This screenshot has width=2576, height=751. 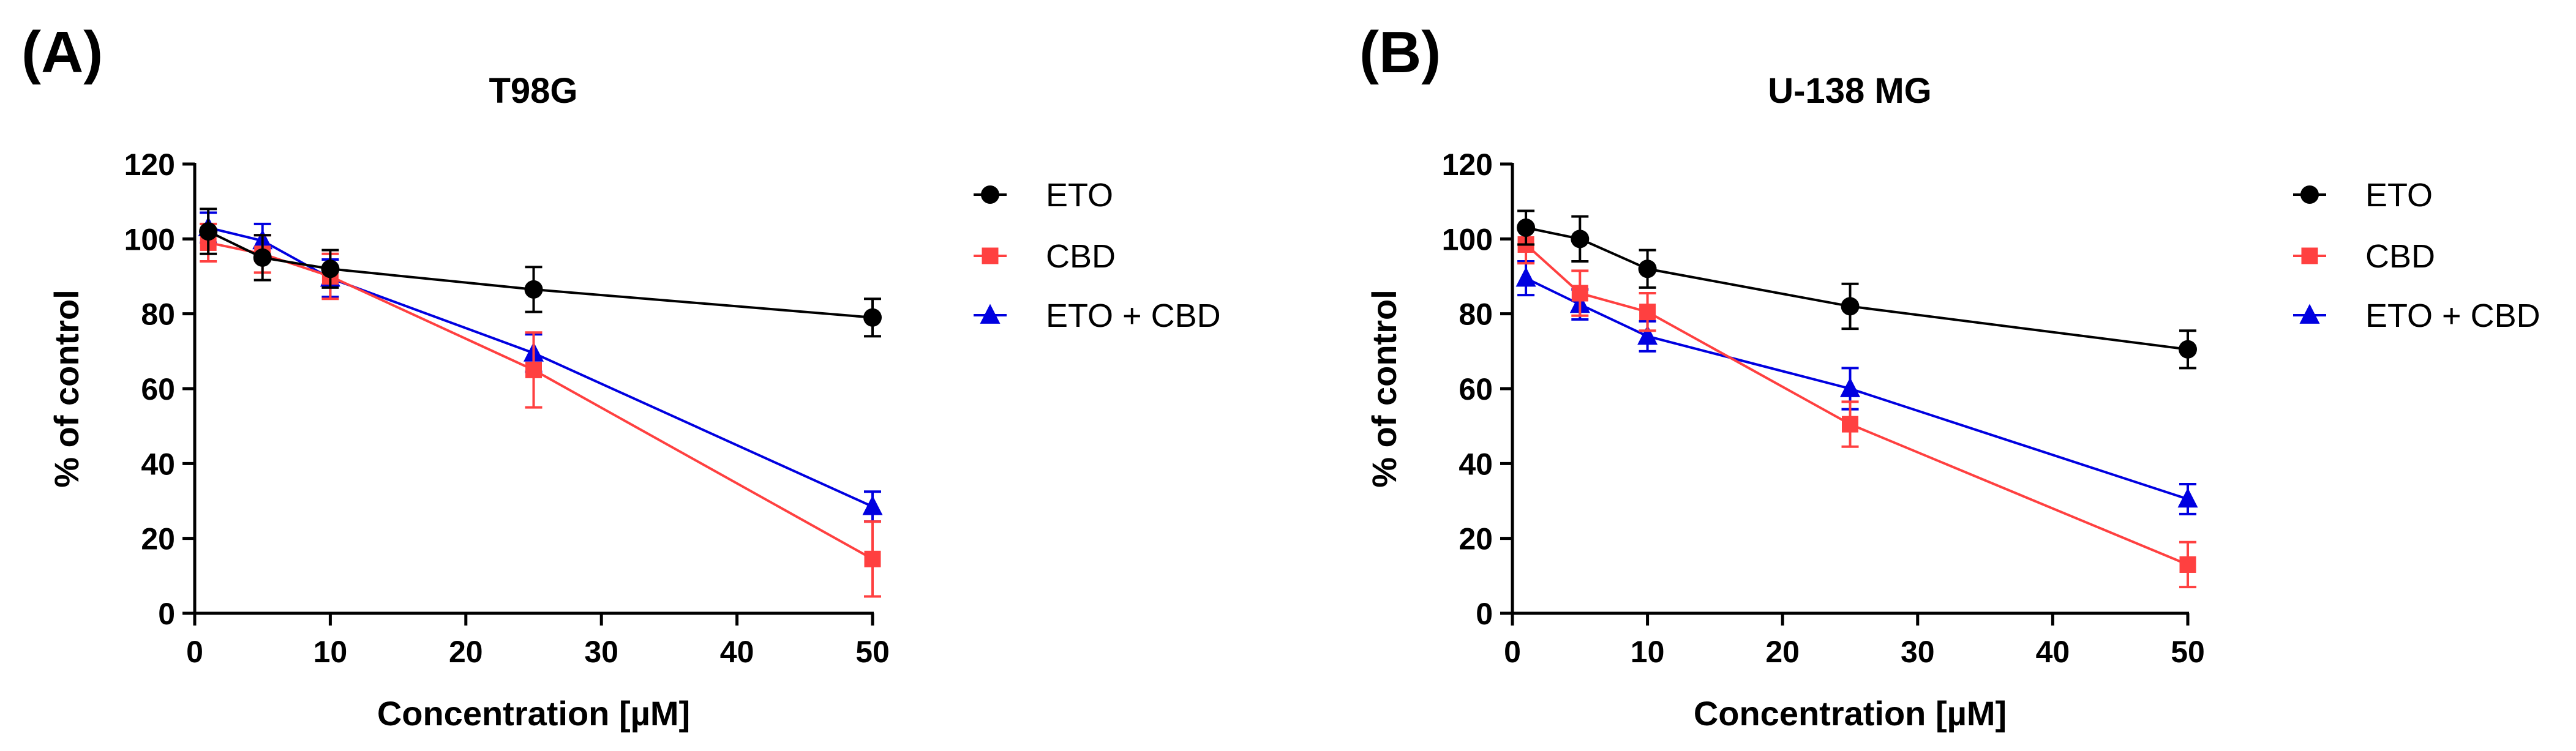 What do you see at coordinates (1850, 91) in the screenshot?
I see `chart-title: U-138 MG` at bounding box center [1850, 91].